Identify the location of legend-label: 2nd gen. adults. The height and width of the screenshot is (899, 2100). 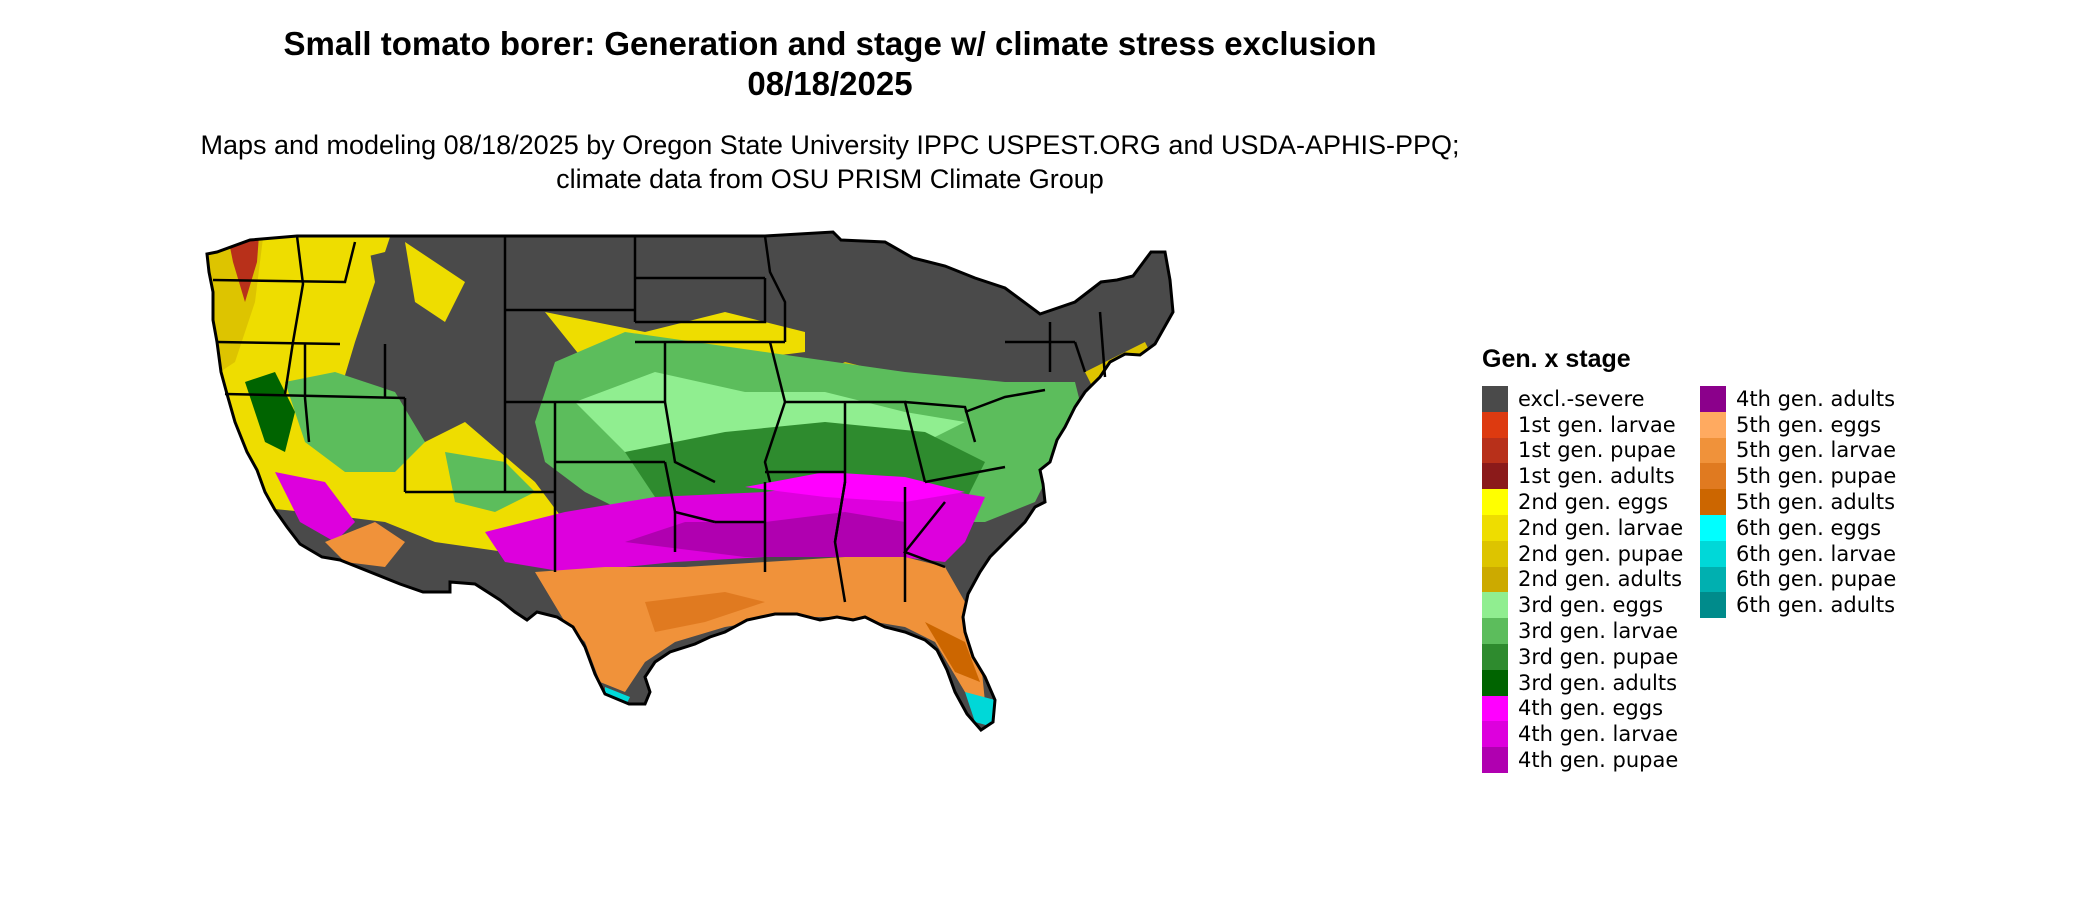
(1600, 579).